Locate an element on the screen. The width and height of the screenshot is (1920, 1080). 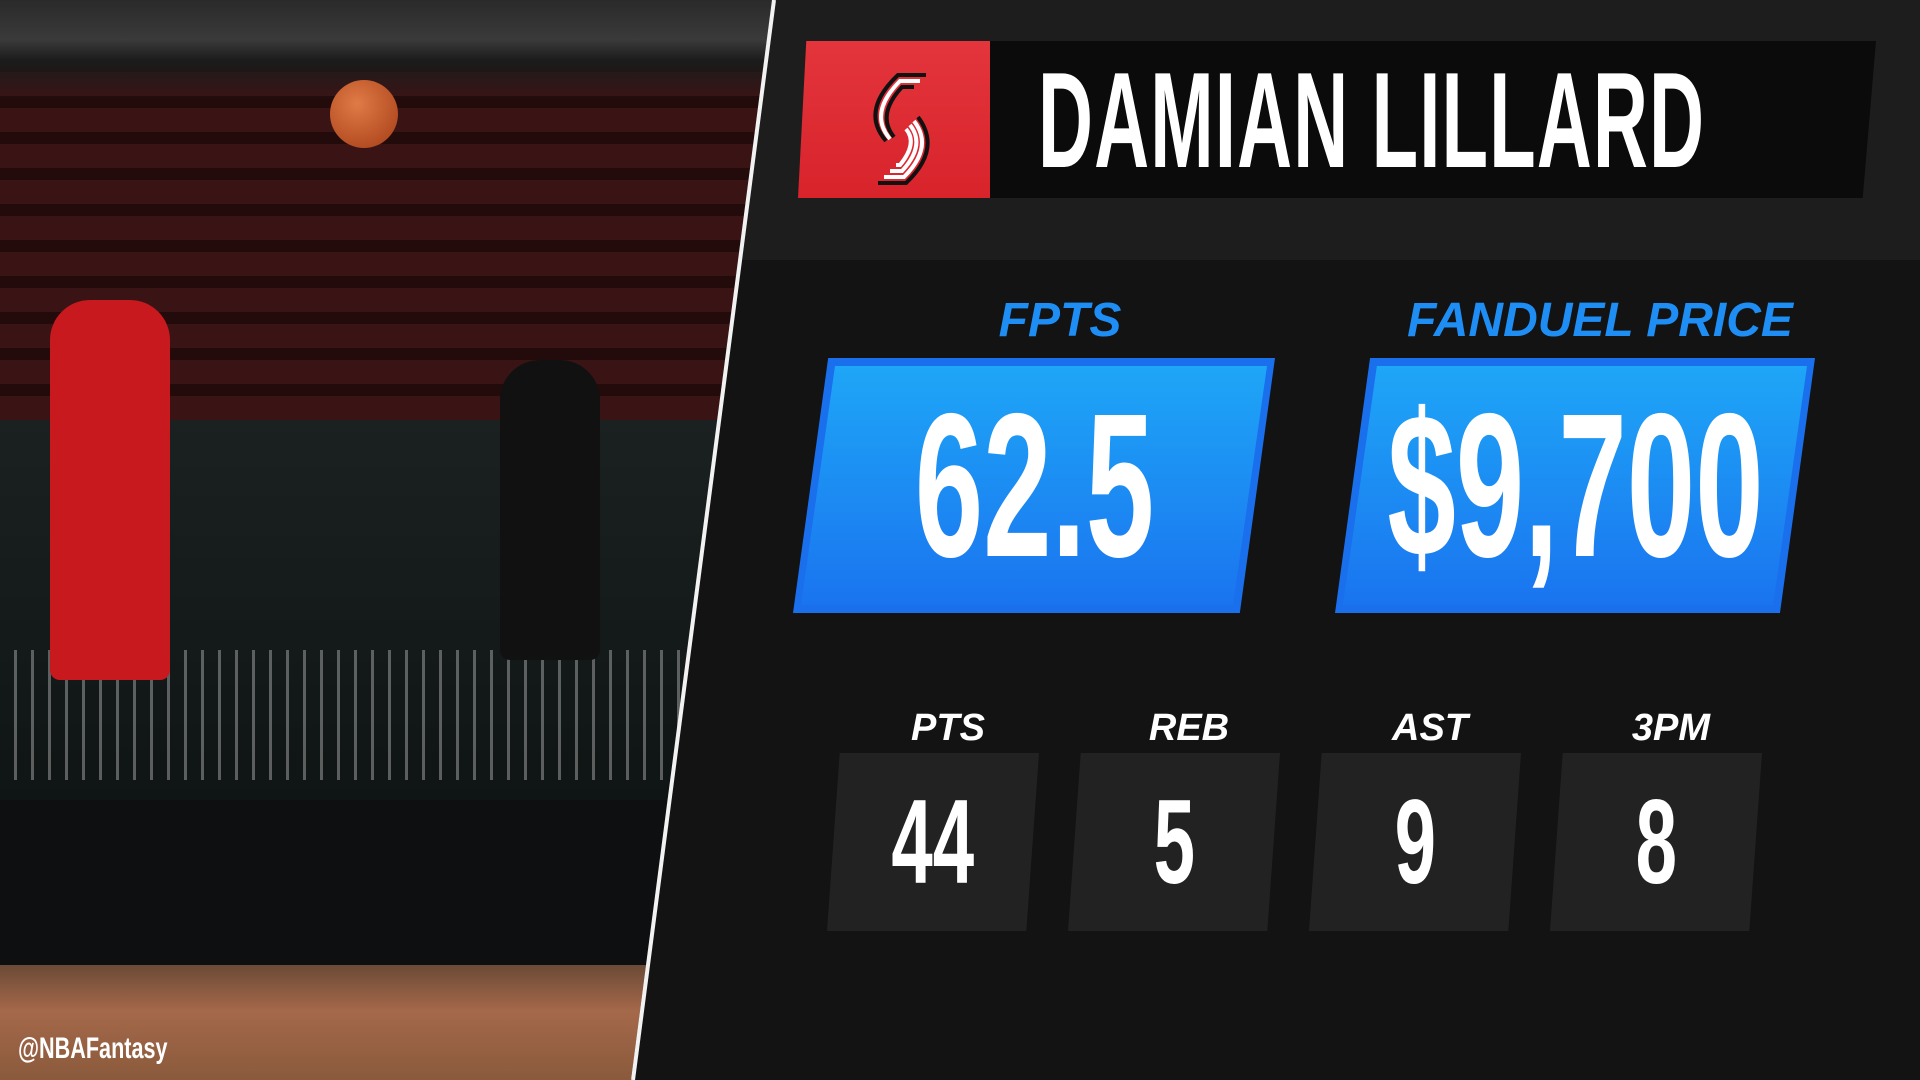
team-logo is located at coordinates (901, 119).